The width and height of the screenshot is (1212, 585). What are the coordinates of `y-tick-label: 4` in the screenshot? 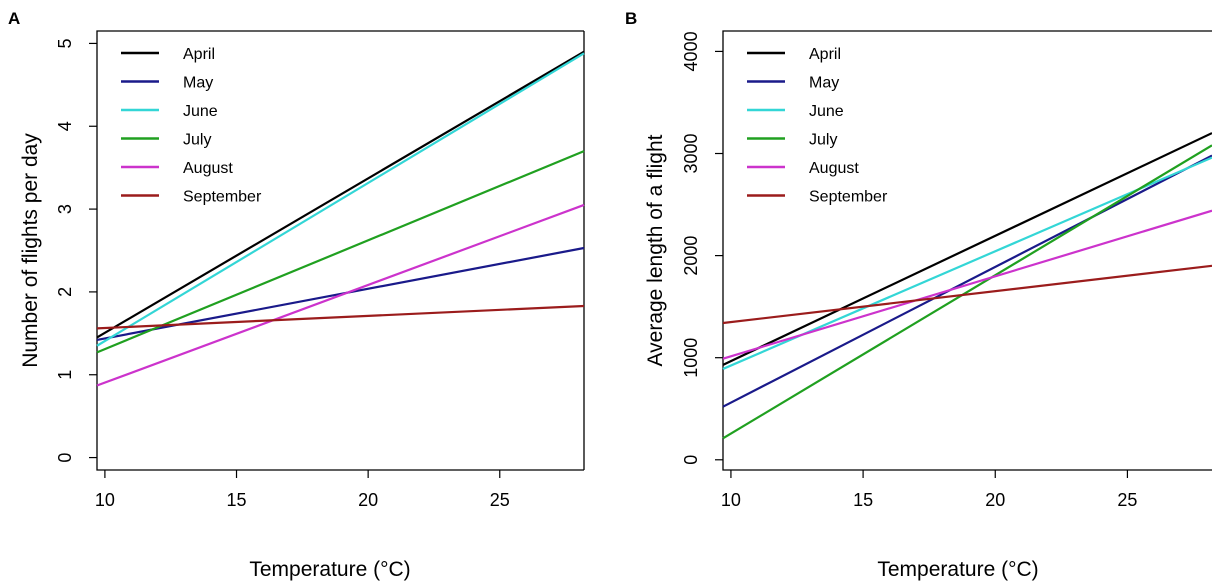 It's located at (65, 126).